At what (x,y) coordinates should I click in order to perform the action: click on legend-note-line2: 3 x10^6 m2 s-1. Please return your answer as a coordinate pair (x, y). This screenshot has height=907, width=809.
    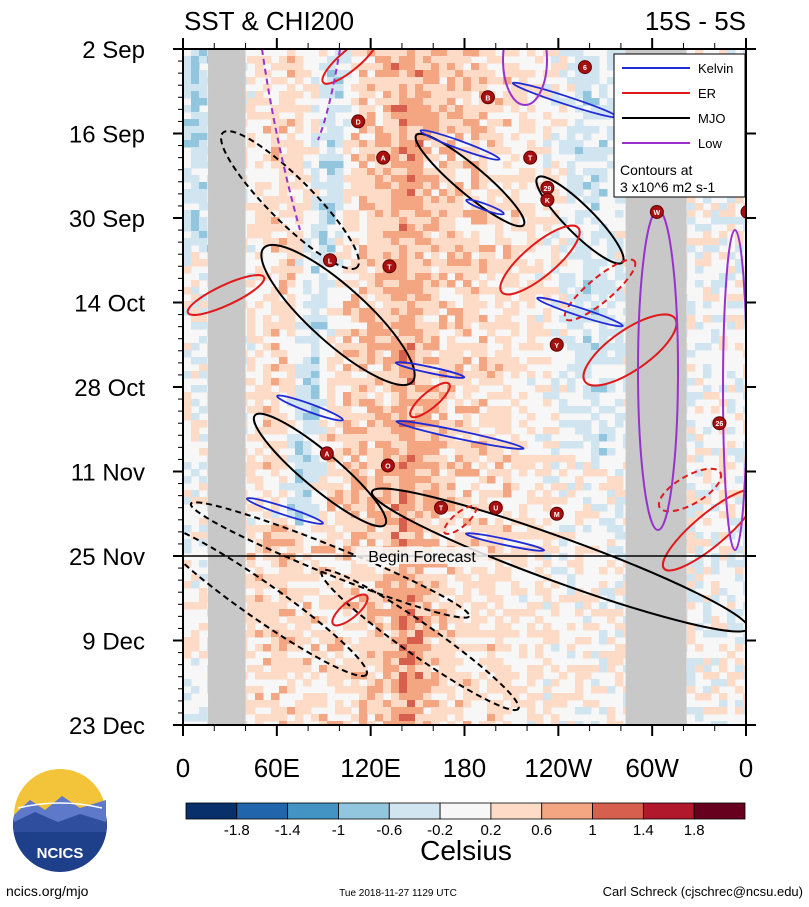
    Looking at the image, I should click on (667, 187).